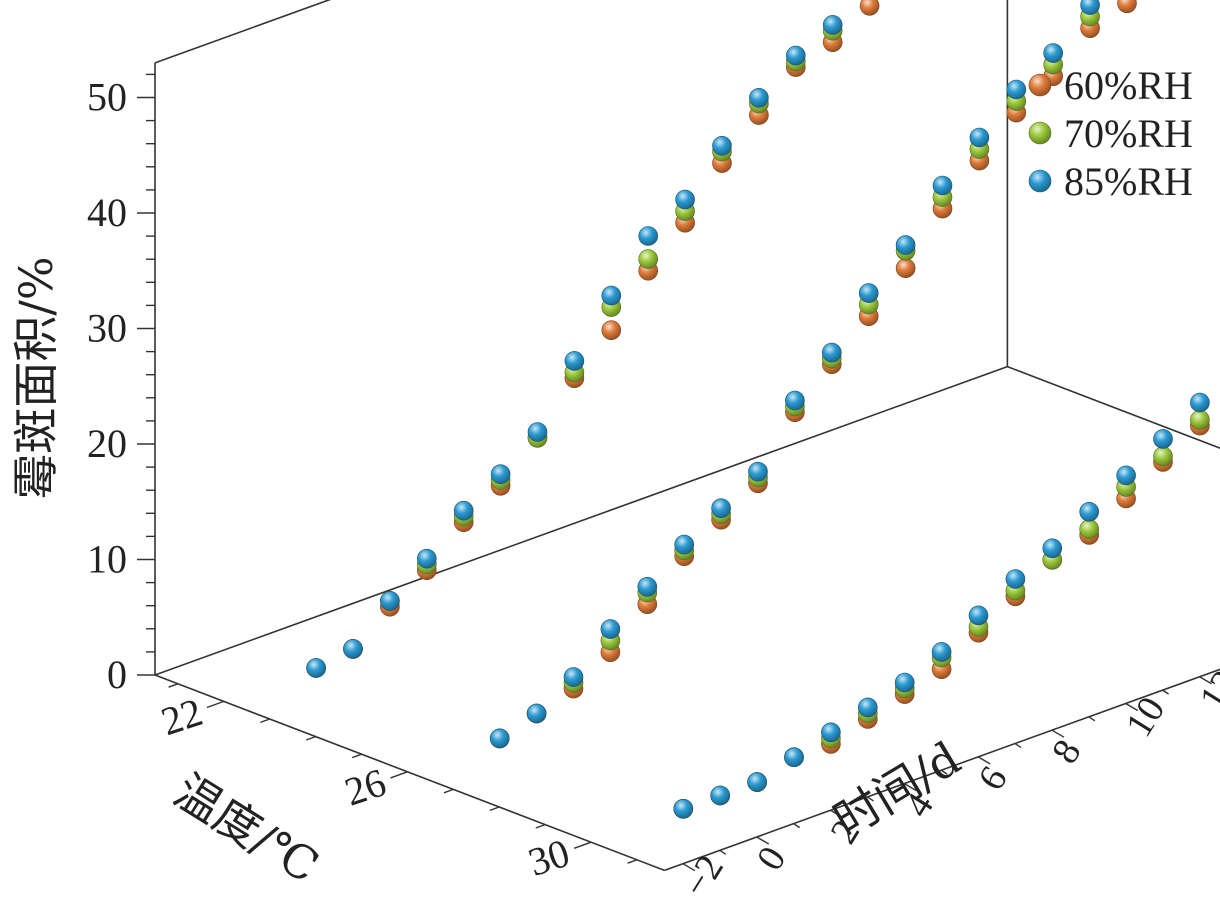 This screenshot has height=902, width=1220. Describe the element at coordinates (772, 858) in the screenshot. I see `time-tick-label: 0` at that location.